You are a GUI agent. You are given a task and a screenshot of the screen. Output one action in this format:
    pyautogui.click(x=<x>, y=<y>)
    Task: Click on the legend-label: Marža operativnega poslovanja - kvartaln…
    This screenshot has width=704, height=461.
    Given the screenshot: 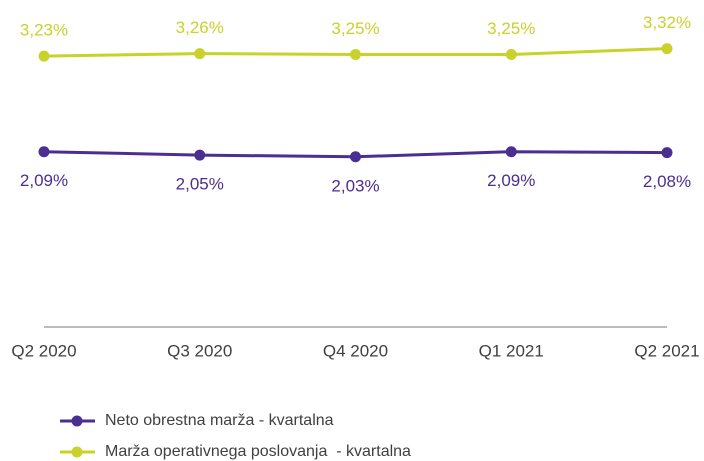 What is the action you would take?
    pyautogui.click(x=258, y=451)
    